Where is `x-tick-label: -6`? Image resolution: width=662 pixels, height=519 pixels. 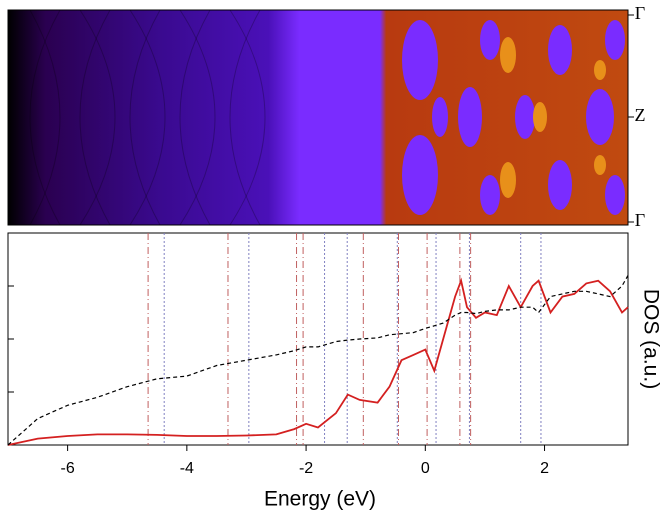
x-tick-label: -6 is located at coordinates (67, 468).